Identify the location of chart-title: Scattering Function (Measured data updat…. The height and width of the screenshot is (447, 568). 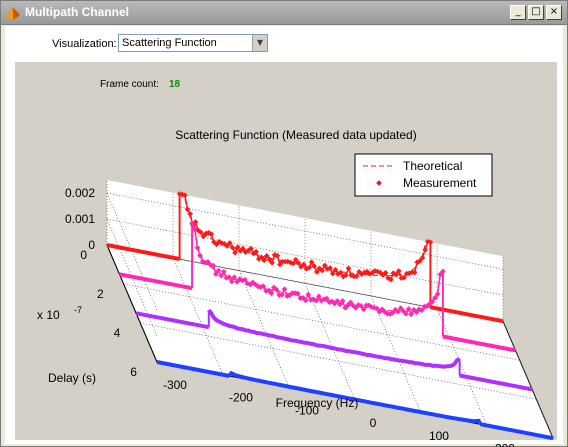
(295, 135).